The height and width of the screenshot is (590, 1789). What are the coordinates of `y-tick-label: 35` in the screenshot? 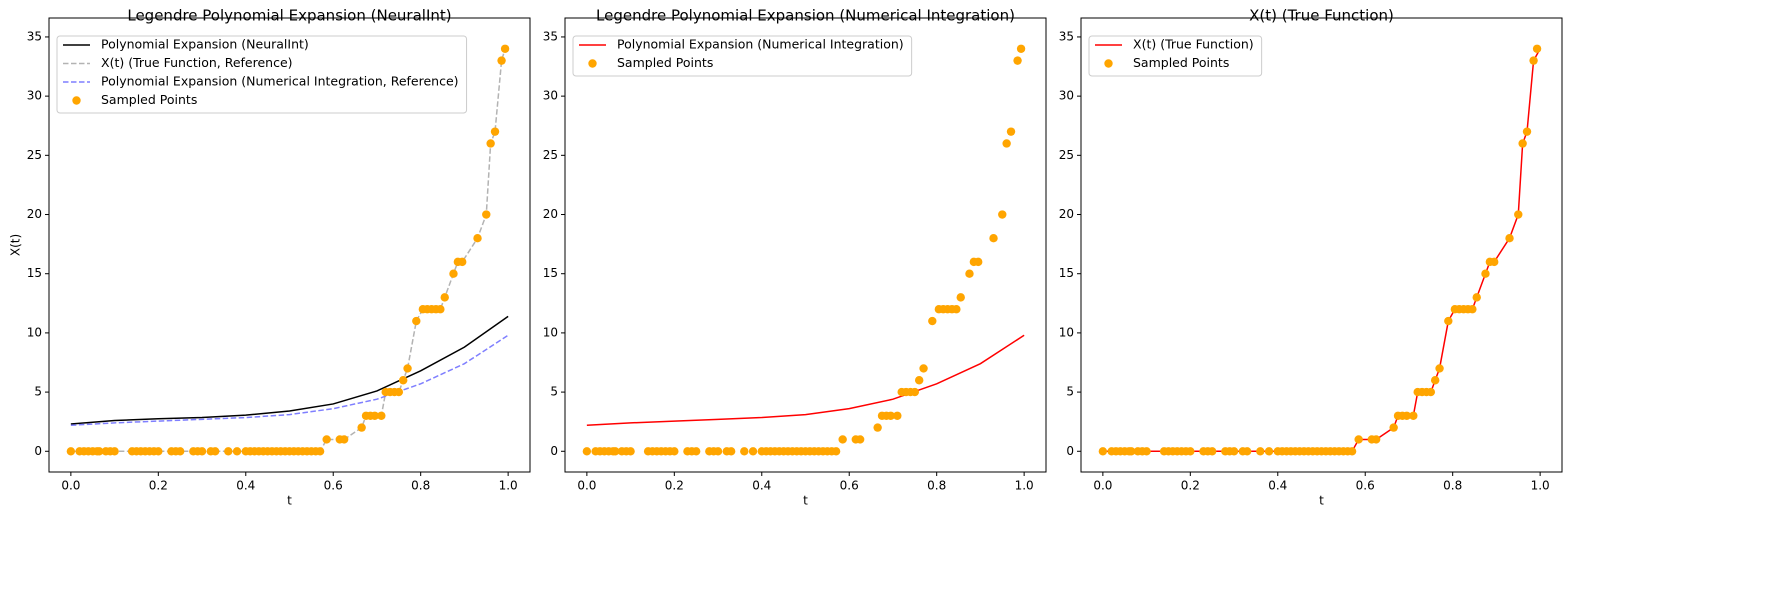 It's located at (550, 36).